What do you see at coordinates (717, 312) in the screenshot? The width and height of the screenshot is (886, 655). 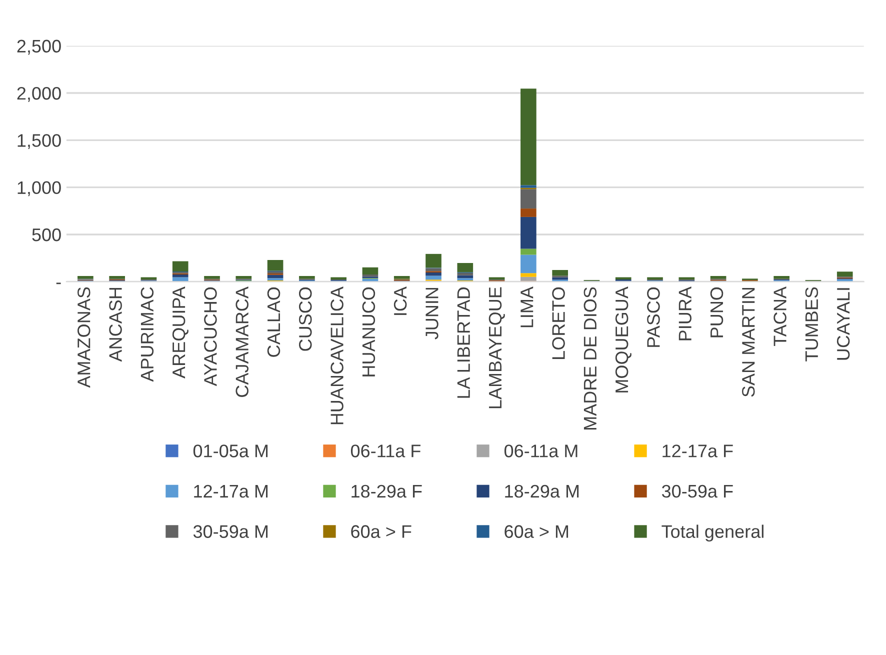 I see `x-tick-label: PUNO` at bounding box center [717, 312].